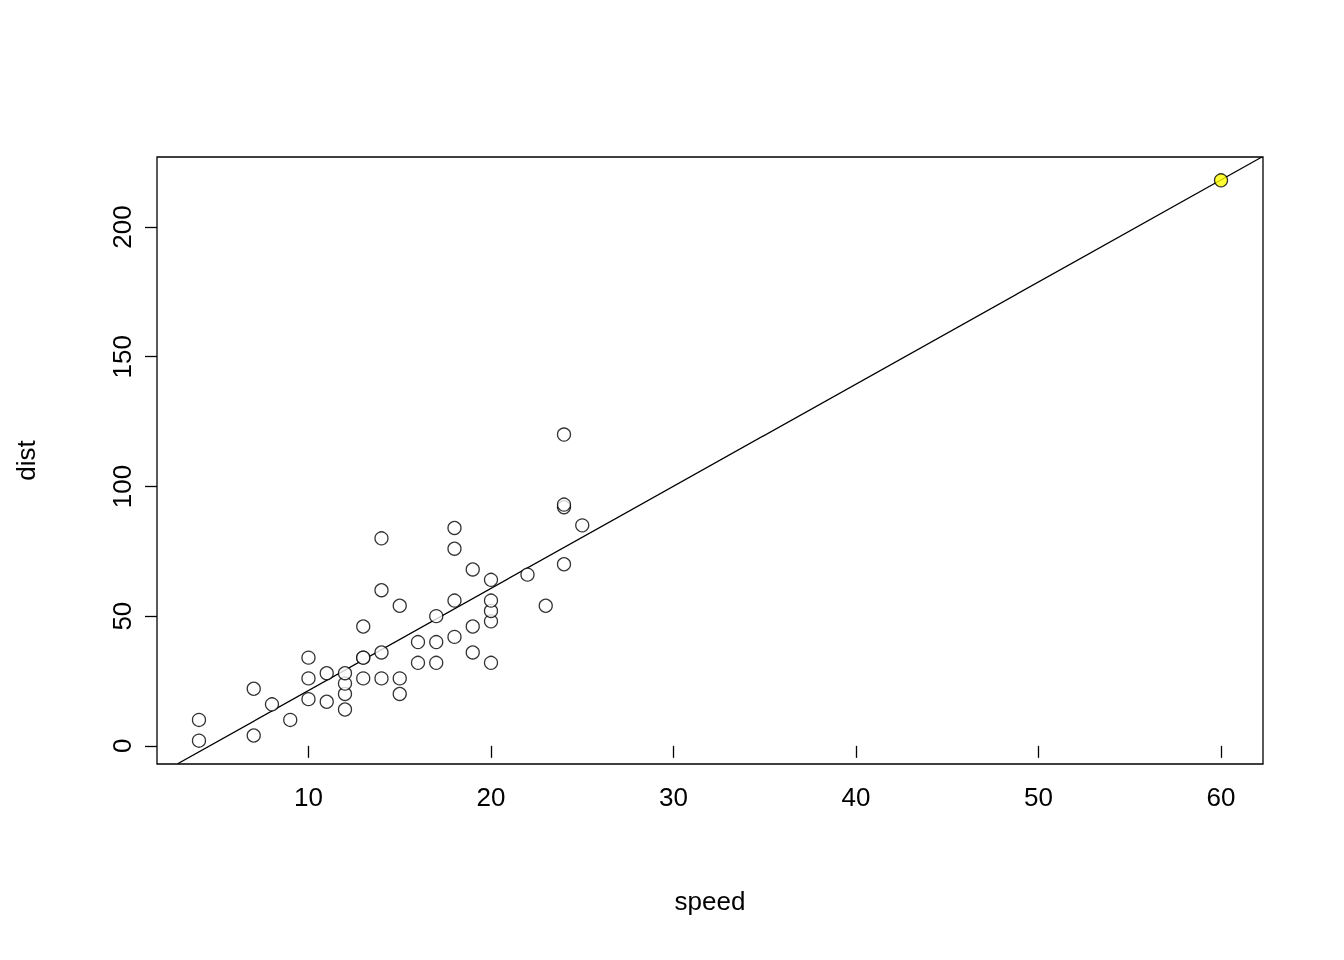  Describe the element at coordinates (26, 460) in the screenshot. I see `y-axis-title: dist` at that location.